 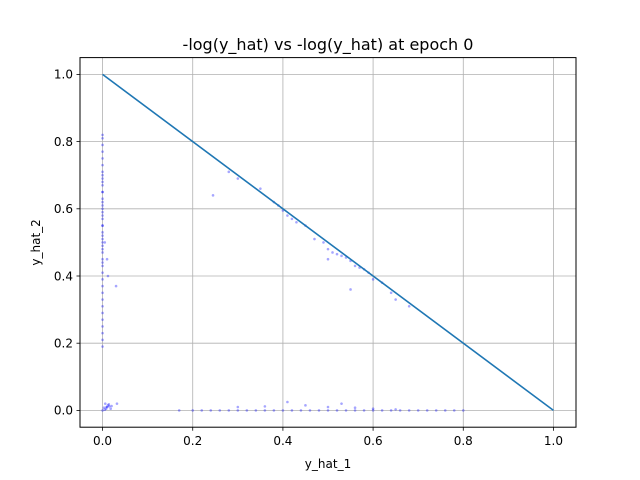 What do you see at coordinates (553, 441) in the screenshot?
I see `x-tick-label: 1.0` at bounding box center [553, 441].